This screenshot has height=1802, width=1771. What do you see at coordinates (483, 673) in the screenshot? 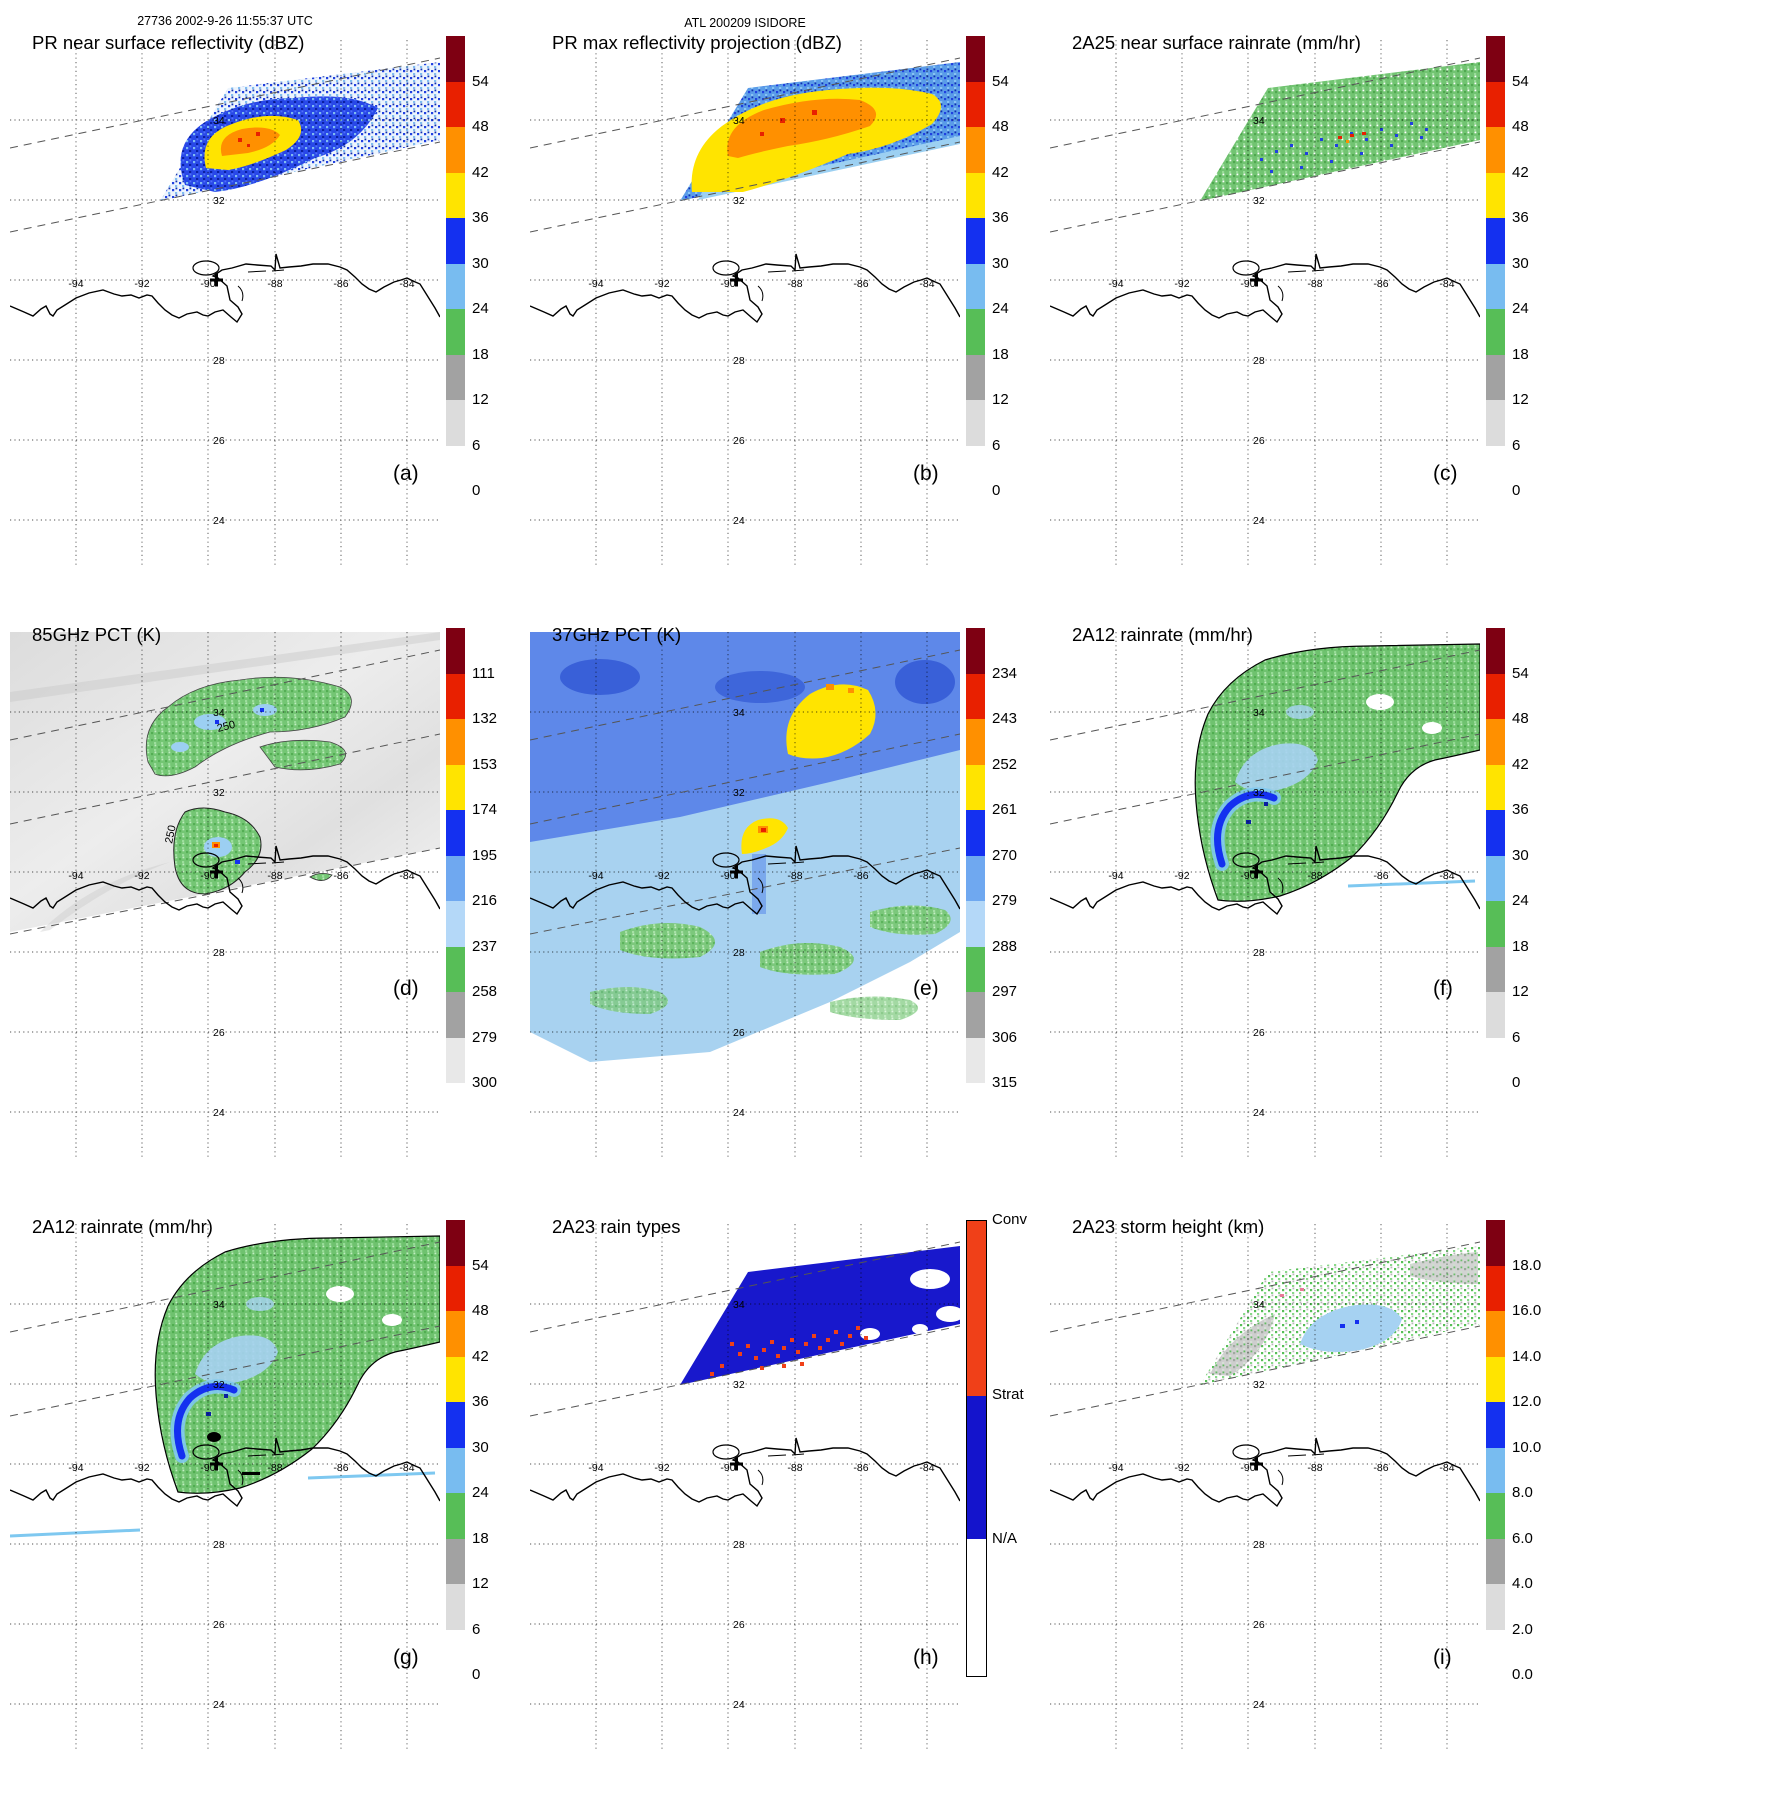
I see `colorbar-tick-label: 111` at bounding box center [483, 673].